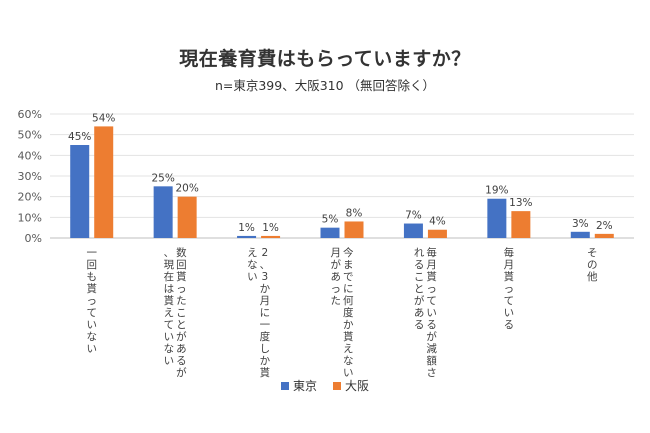  Describe the element at coordinates (343, 312) in the screenshot. I see `x-category-label-3: 今までに何度か貰えない月があった` at that location.